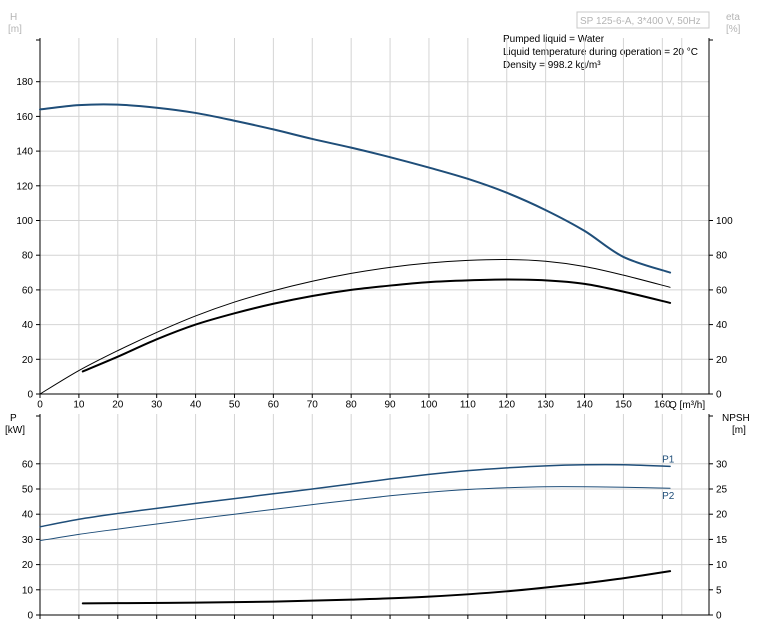 Image resolution: width=758 pixels, height=630 pixels. Describe the element at coordinates (623, 405) in the screenshot. I see `top-xtick-label-150: 150` at that location.